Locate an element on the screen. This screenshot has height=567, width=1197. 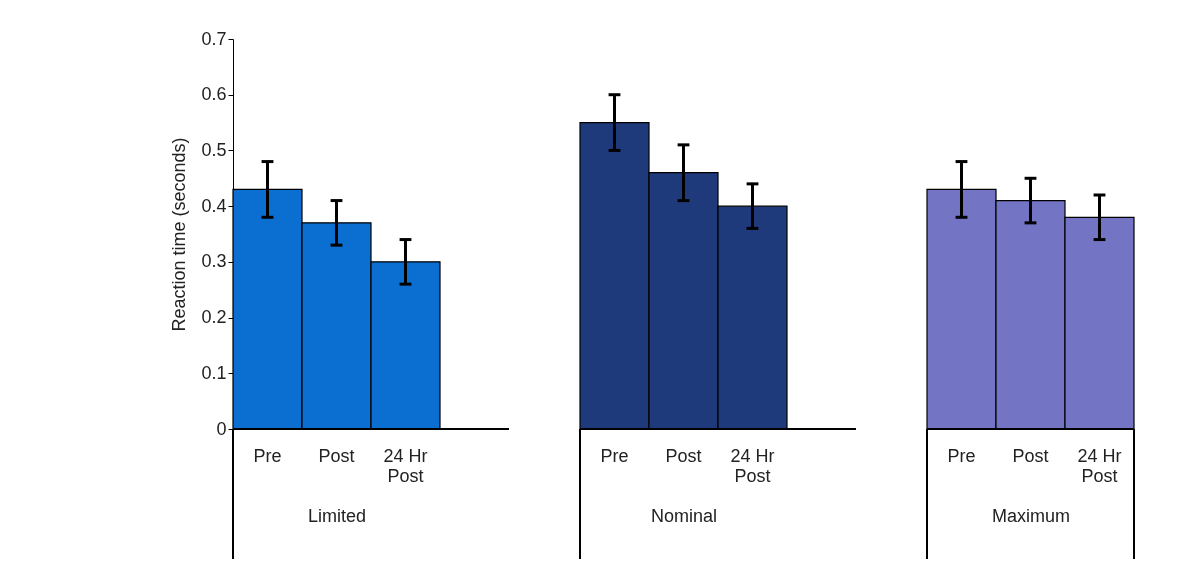
y-tick-label: 0.3 is located at coordinates (214, 261).